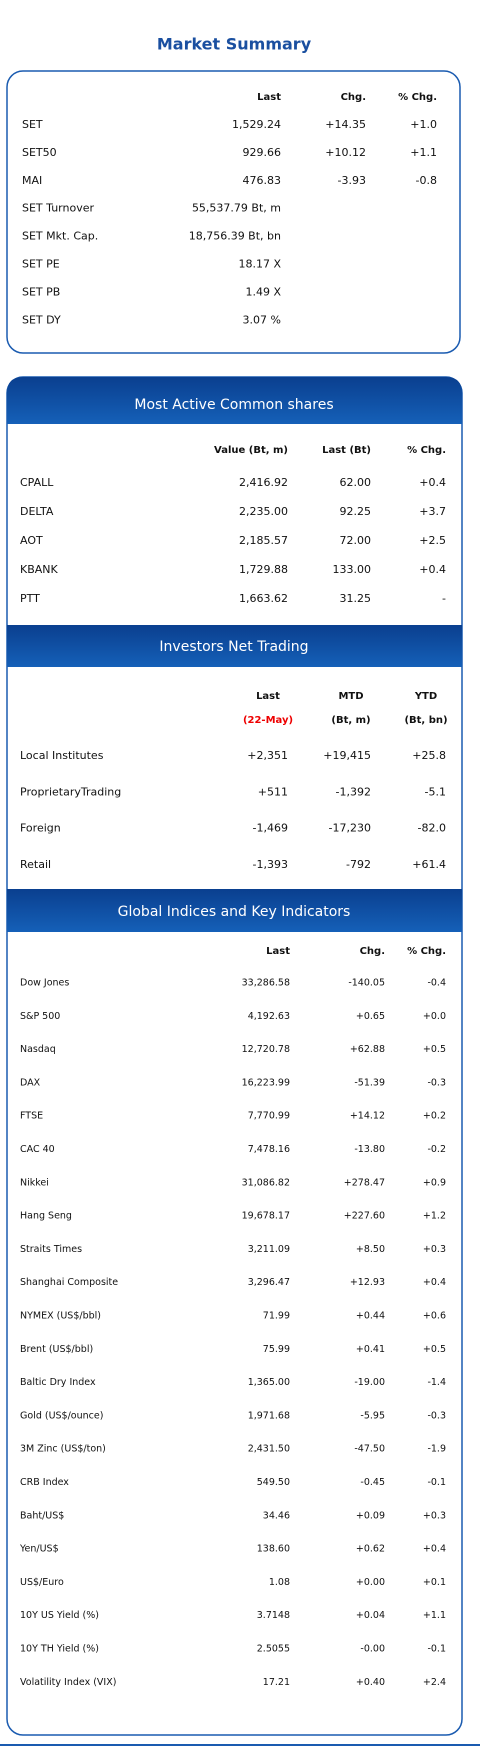  What do you see at coordinates (358, 864) in the screenshot?
I see `cell: -792` at bounding box center [358, 864].